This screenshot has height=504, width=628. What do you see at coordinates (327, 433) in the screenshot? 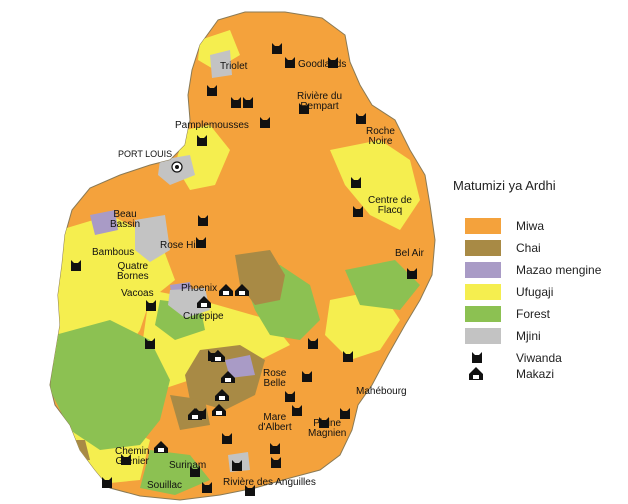
I see `label-plaine-magnien-line2: Magnien` at bounding box center [327, 433].